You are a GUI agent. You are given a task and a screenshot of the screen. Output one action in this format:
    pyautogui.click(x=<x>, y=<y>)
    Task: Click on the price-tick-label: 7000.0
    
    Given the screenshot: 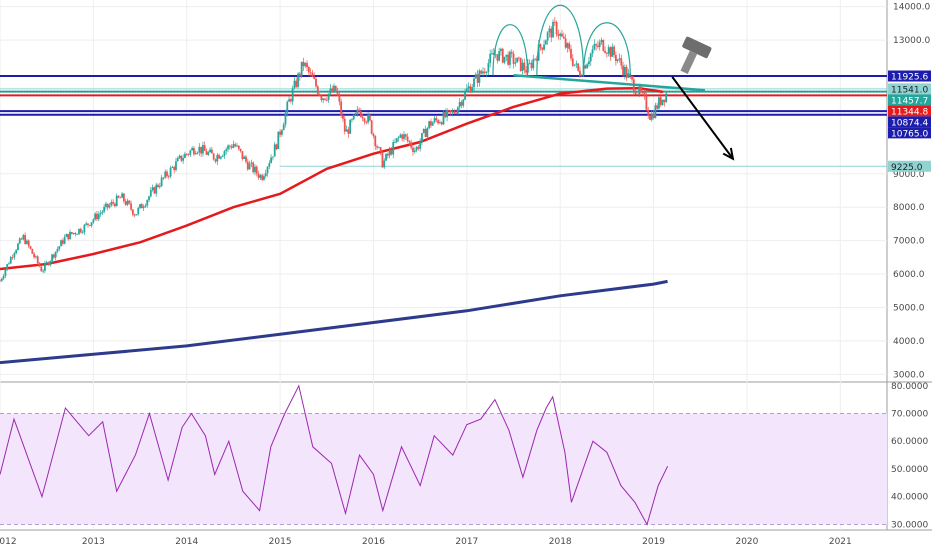 What is the action you would take?
    pyautogui.click(x=909, y=242)
    